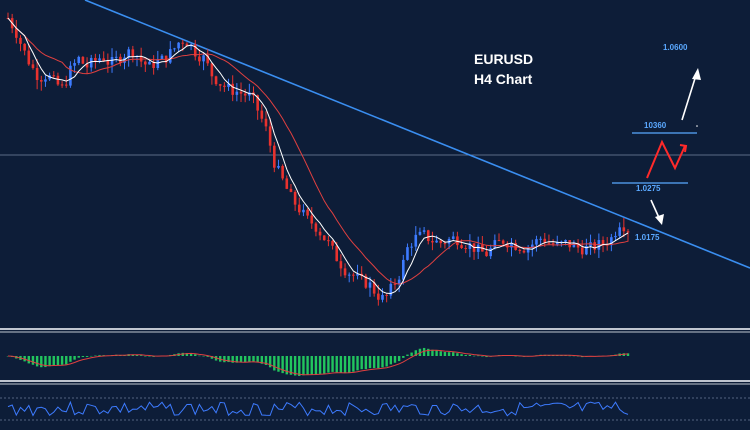 The height and width of the screenshot is (430, 750). What do you see at coordinates (659, 219) in the screenshot?
I see `bearish-arrow-head` at bounding box center [659, 219].